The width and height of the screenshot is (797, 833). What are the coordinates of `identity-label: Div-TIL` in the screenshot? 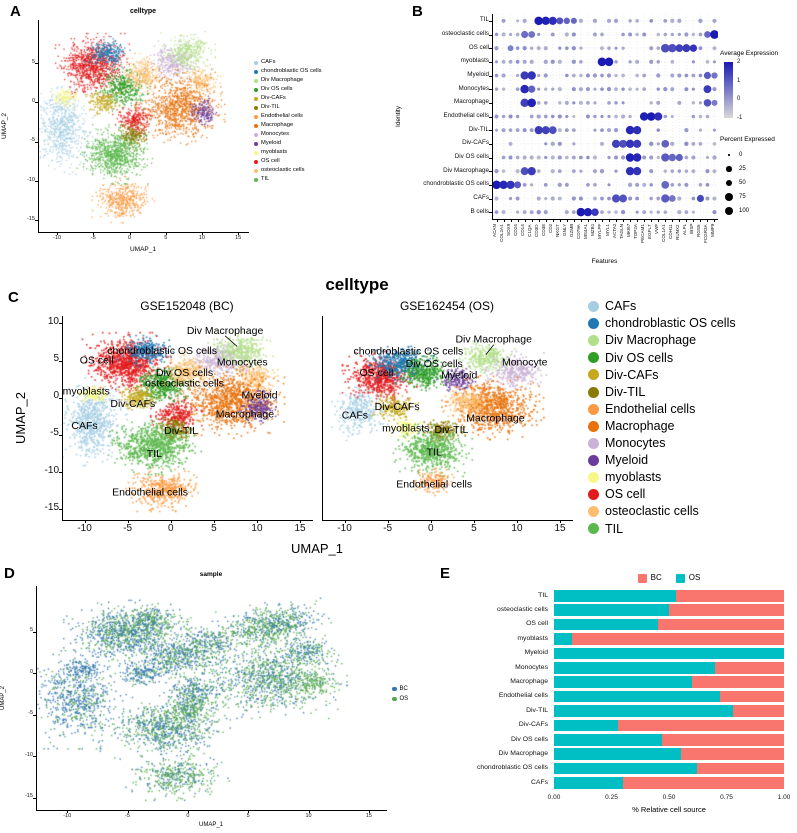 It's located at (478, 129).